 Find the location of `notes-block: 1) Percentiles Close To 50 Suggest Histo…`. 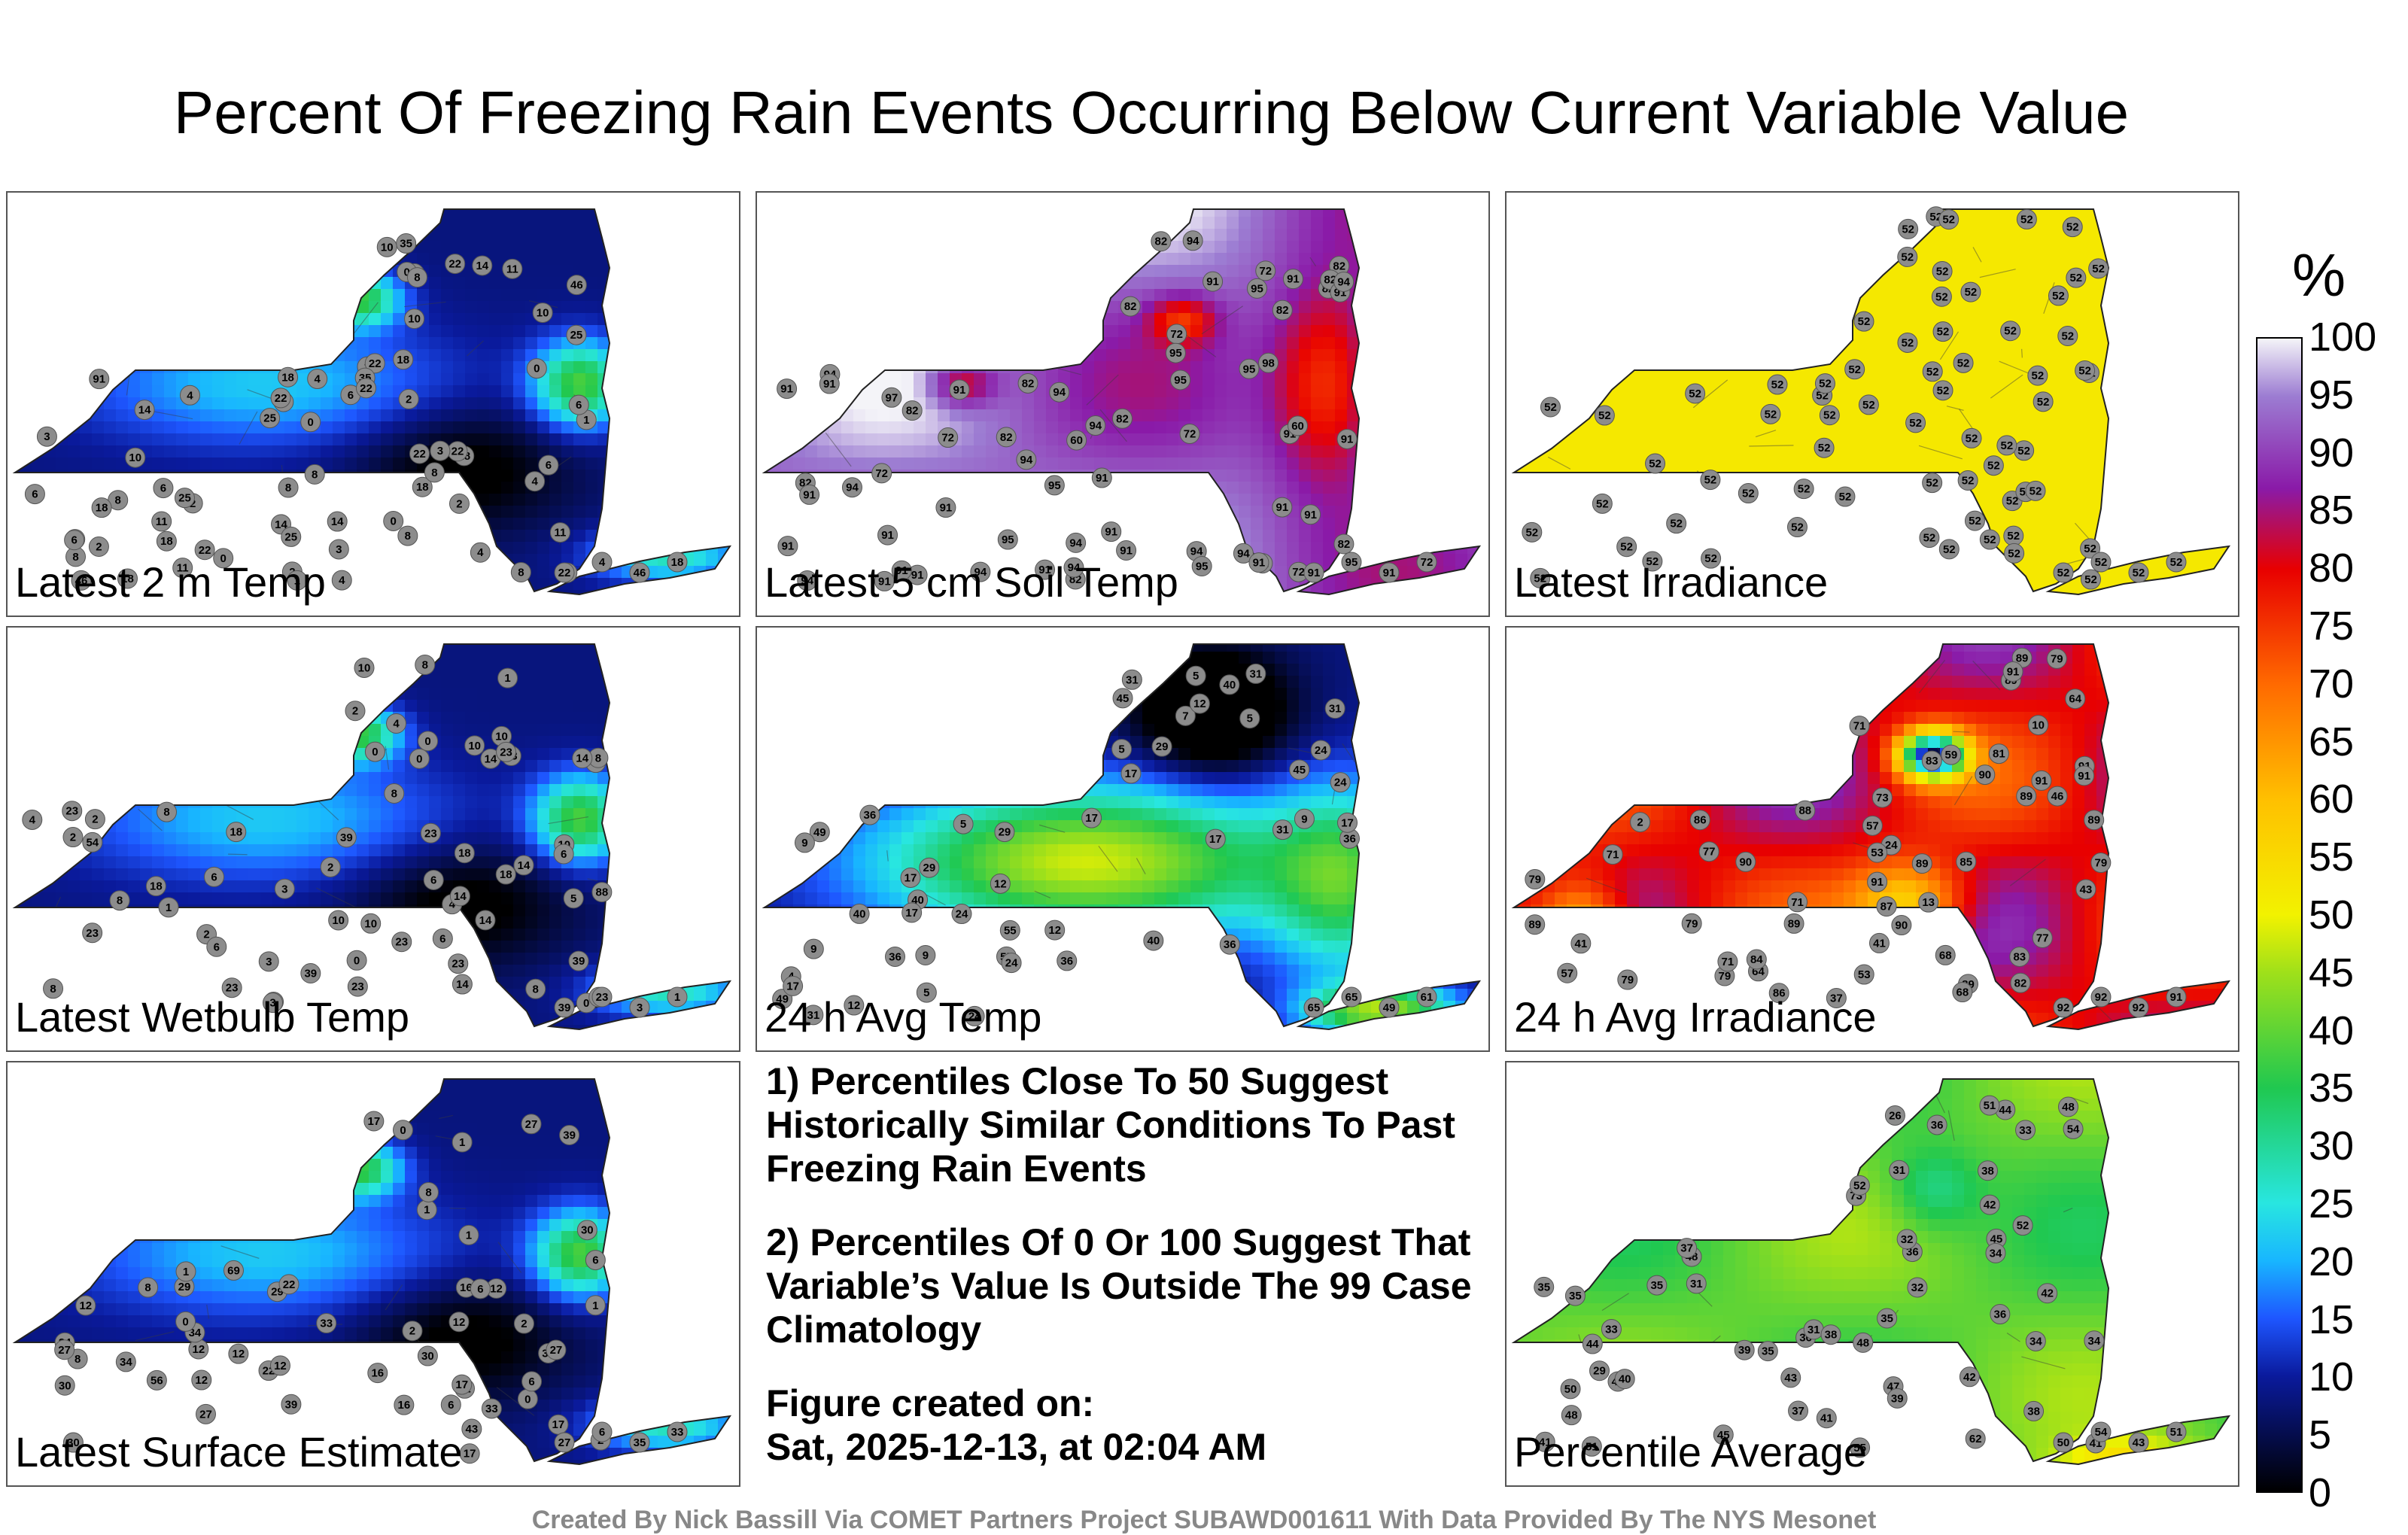

notes-block: 1) Percentiles Close To 50 Suggest Histo… is located at coordinates (1127, 1264).